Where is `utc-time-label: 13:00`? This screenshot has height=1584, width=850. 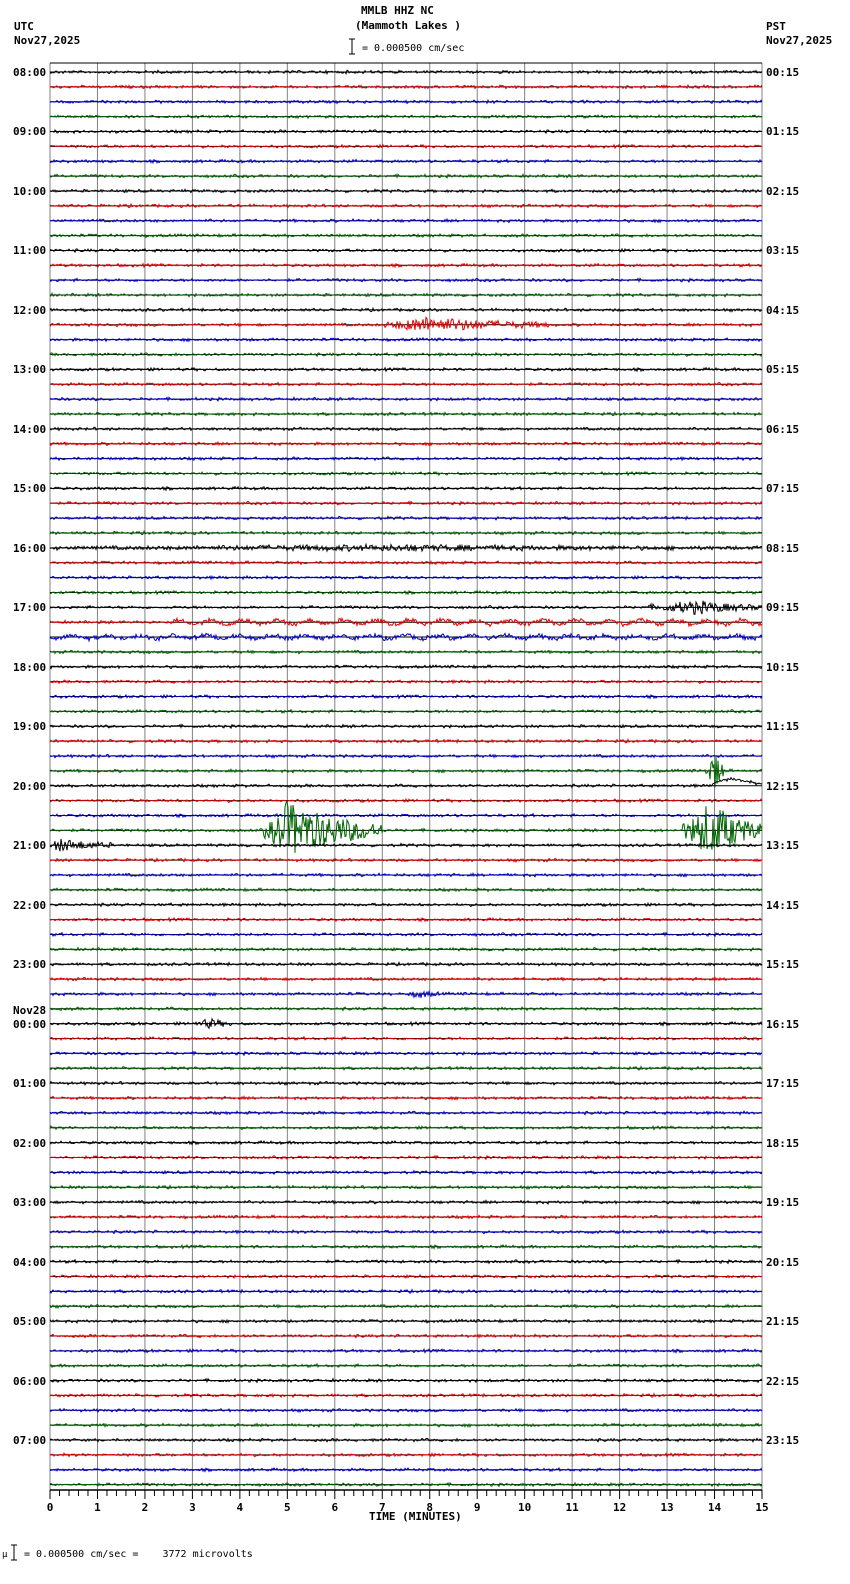
utc-time-label: 13:00 is located at coordinates (30, 370).